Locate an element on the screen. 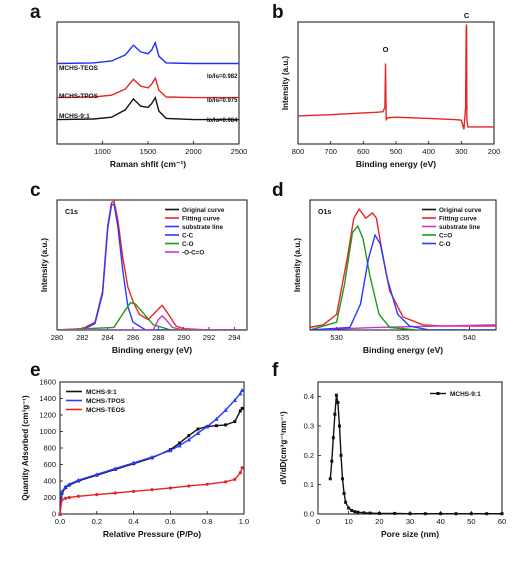  y-tick-label-e: 1400 is located at coordinates (47, 398).